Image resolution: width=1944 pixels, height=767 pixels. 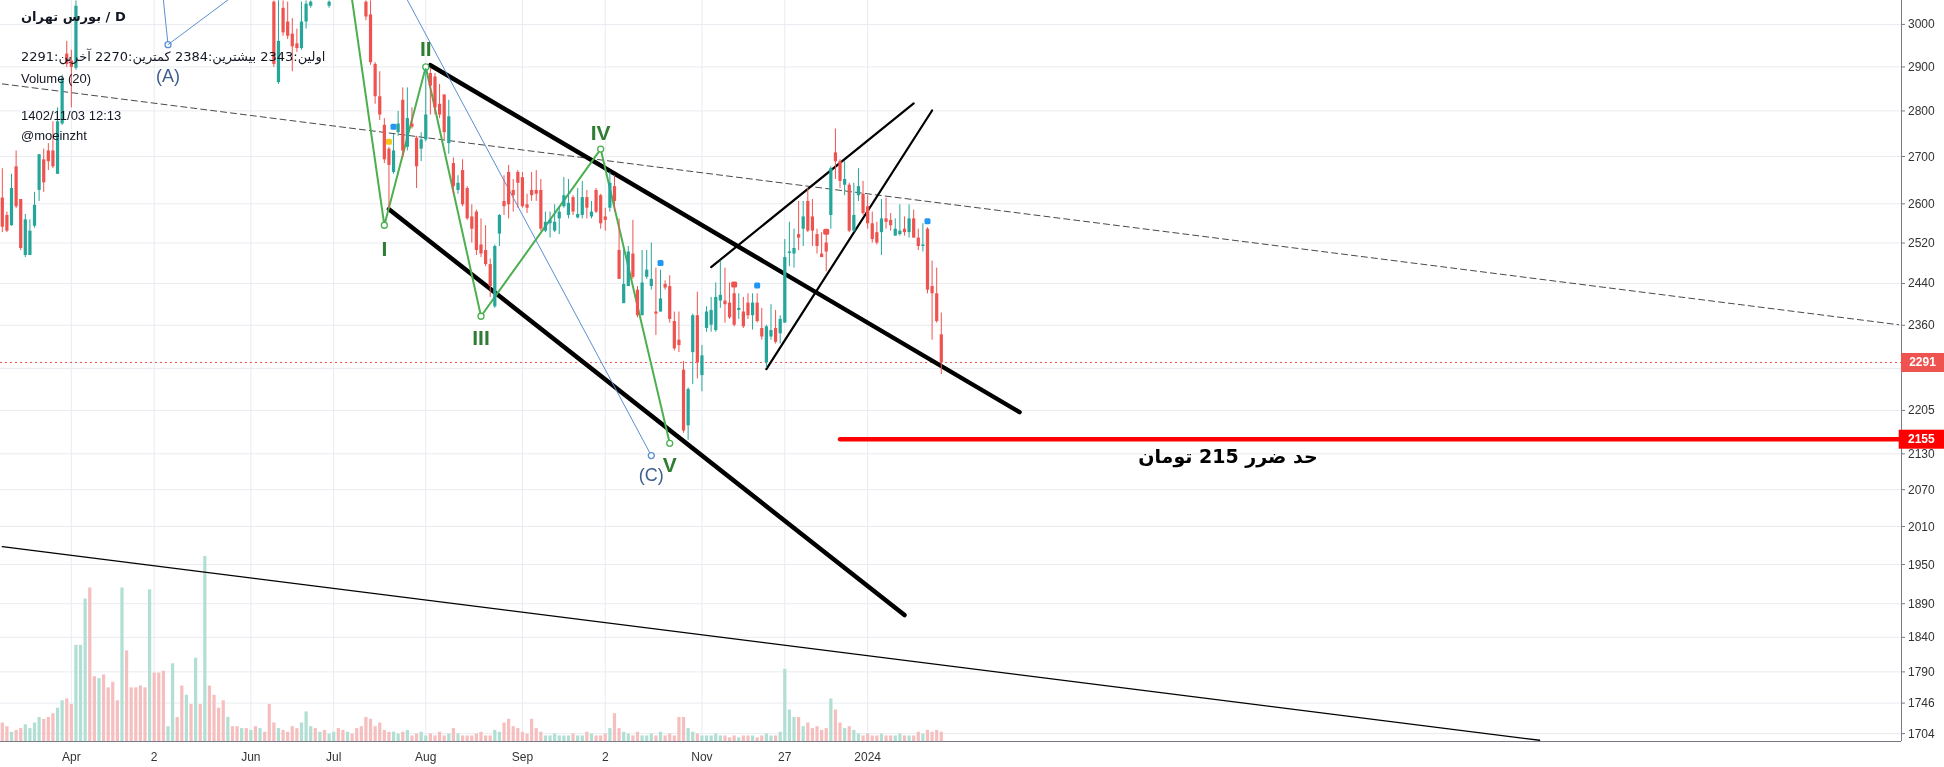 What do you see at coordinates (1922, 603) in the screenshot?
I see `y-tick-label: 1890` at bounding box center [1922, 603].